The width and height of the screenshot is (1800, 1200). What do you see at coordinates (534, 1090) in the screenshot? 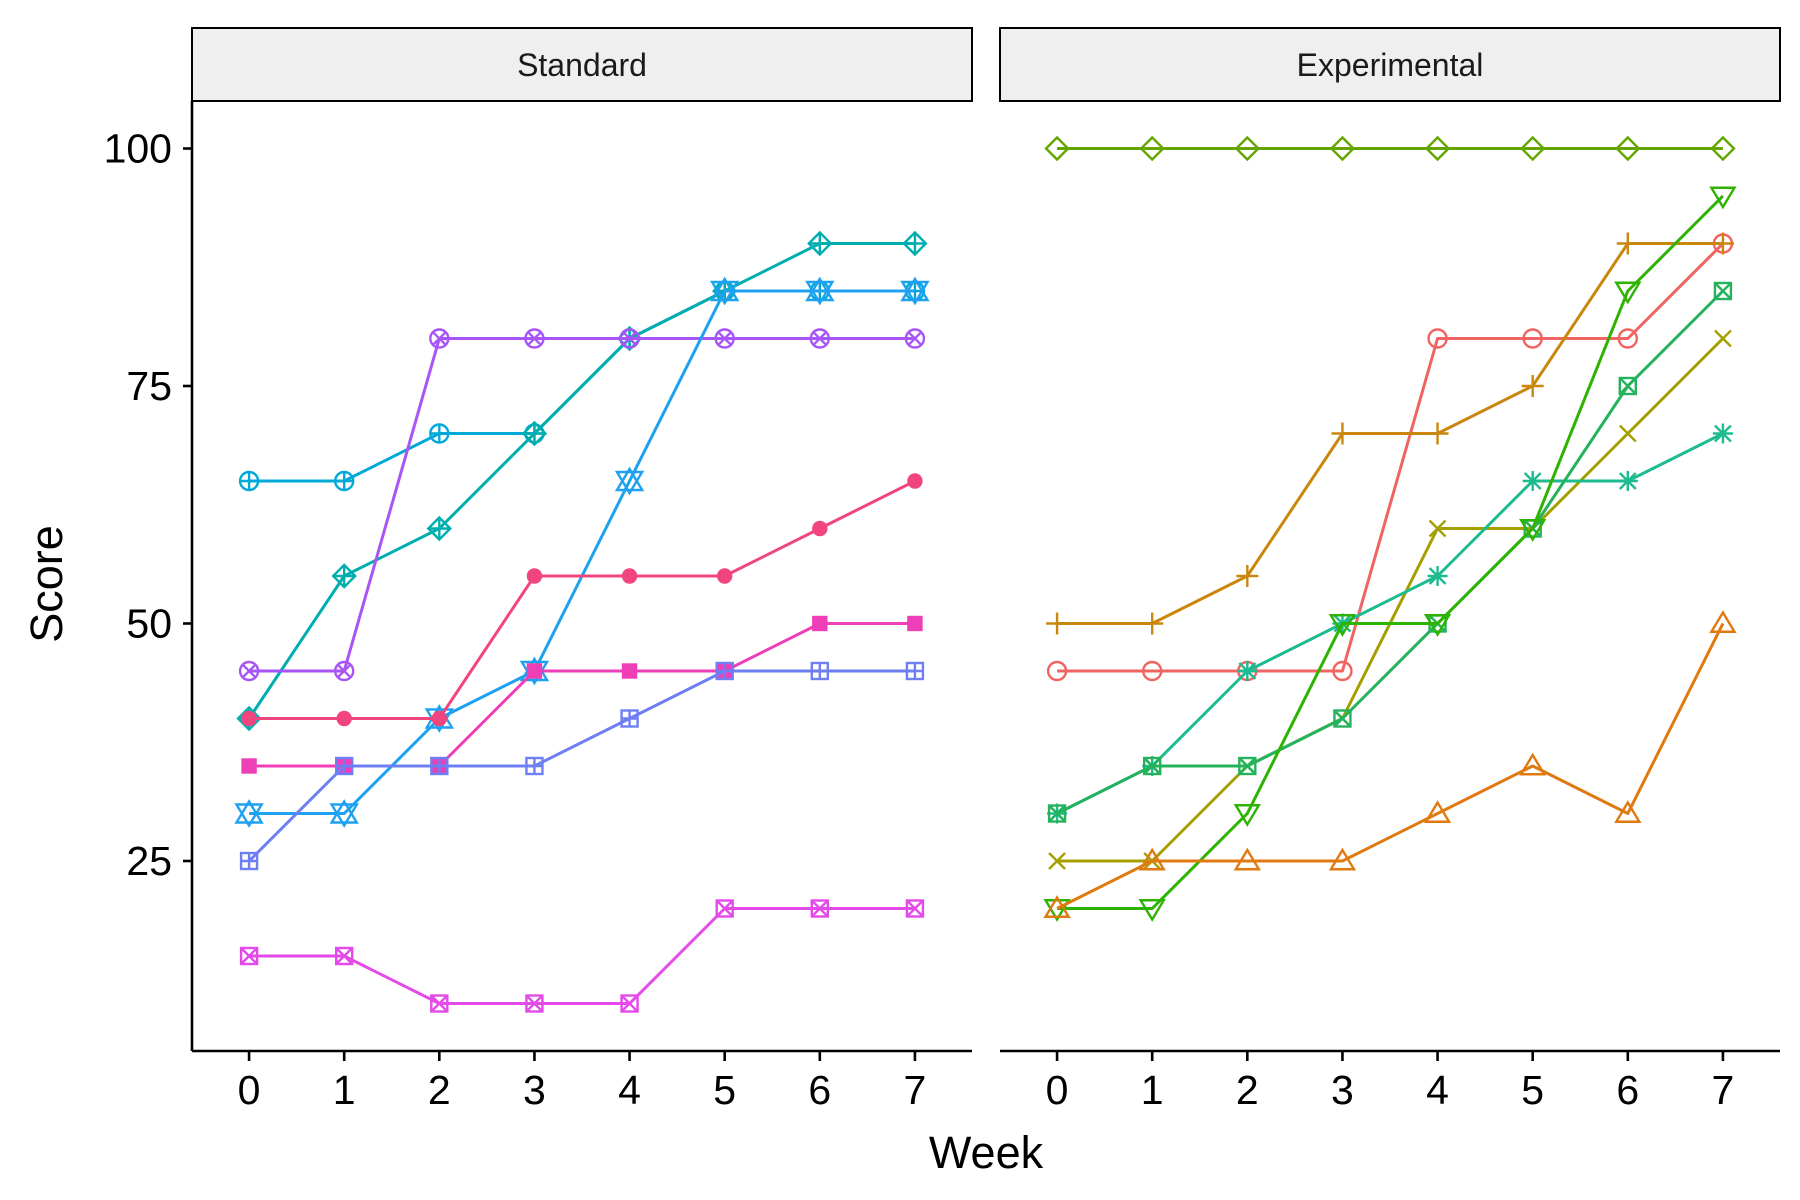
I see `x-tick-label: 3` at bounding box center [534, 1090].